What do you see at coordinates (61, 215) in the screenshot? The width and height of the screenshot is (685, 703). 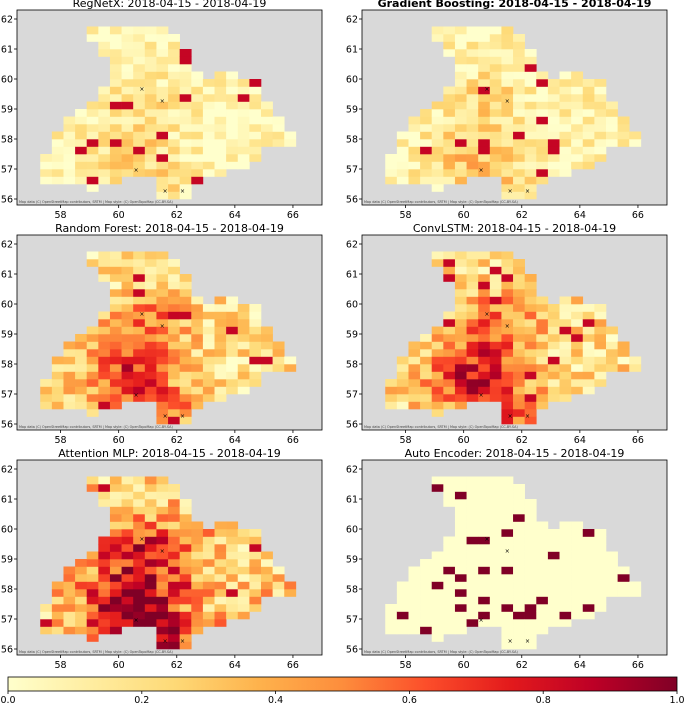 I see `x-tick-label: 58` at bounding box center [61, 215].